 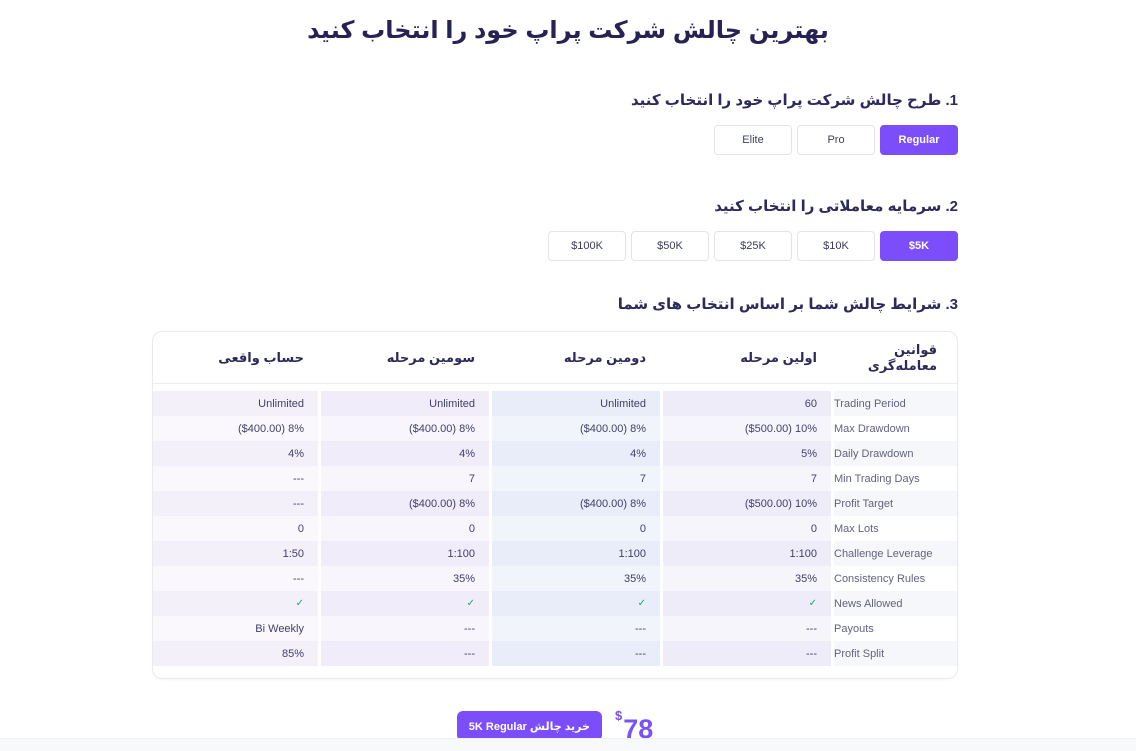 I want to click on plan-option-regular: Regular, so click(x=919, y=140).